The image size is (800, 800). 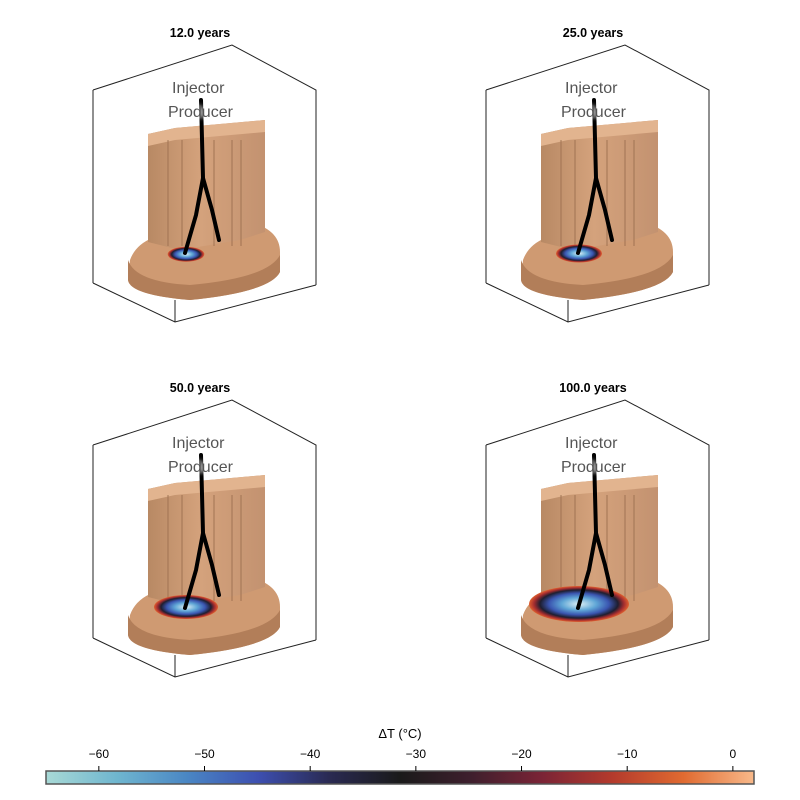 I want to click on colorbar-tick-label: −60, so click(x=99, y=754).